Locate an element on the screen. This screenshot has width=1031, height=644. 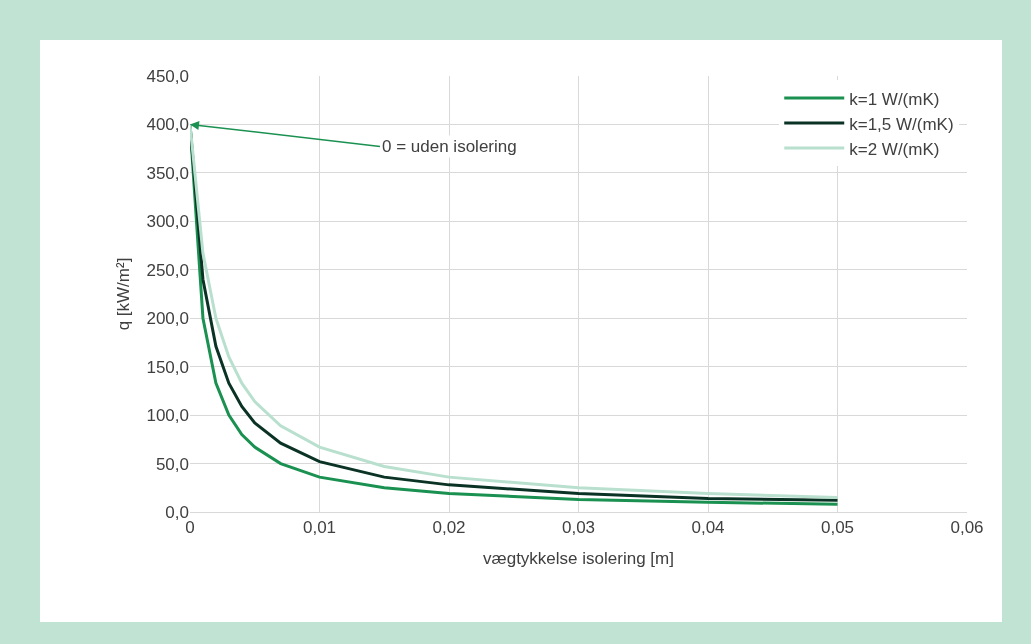
y-tick-label: 50,0 is located at coordinates (172, 464).